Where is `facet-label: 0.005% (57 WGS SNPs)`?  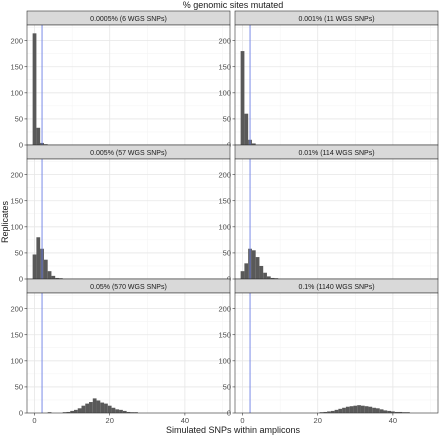
facet-label: 0.005% (57 WGS SNPs) is located at coordinates (128, 153).